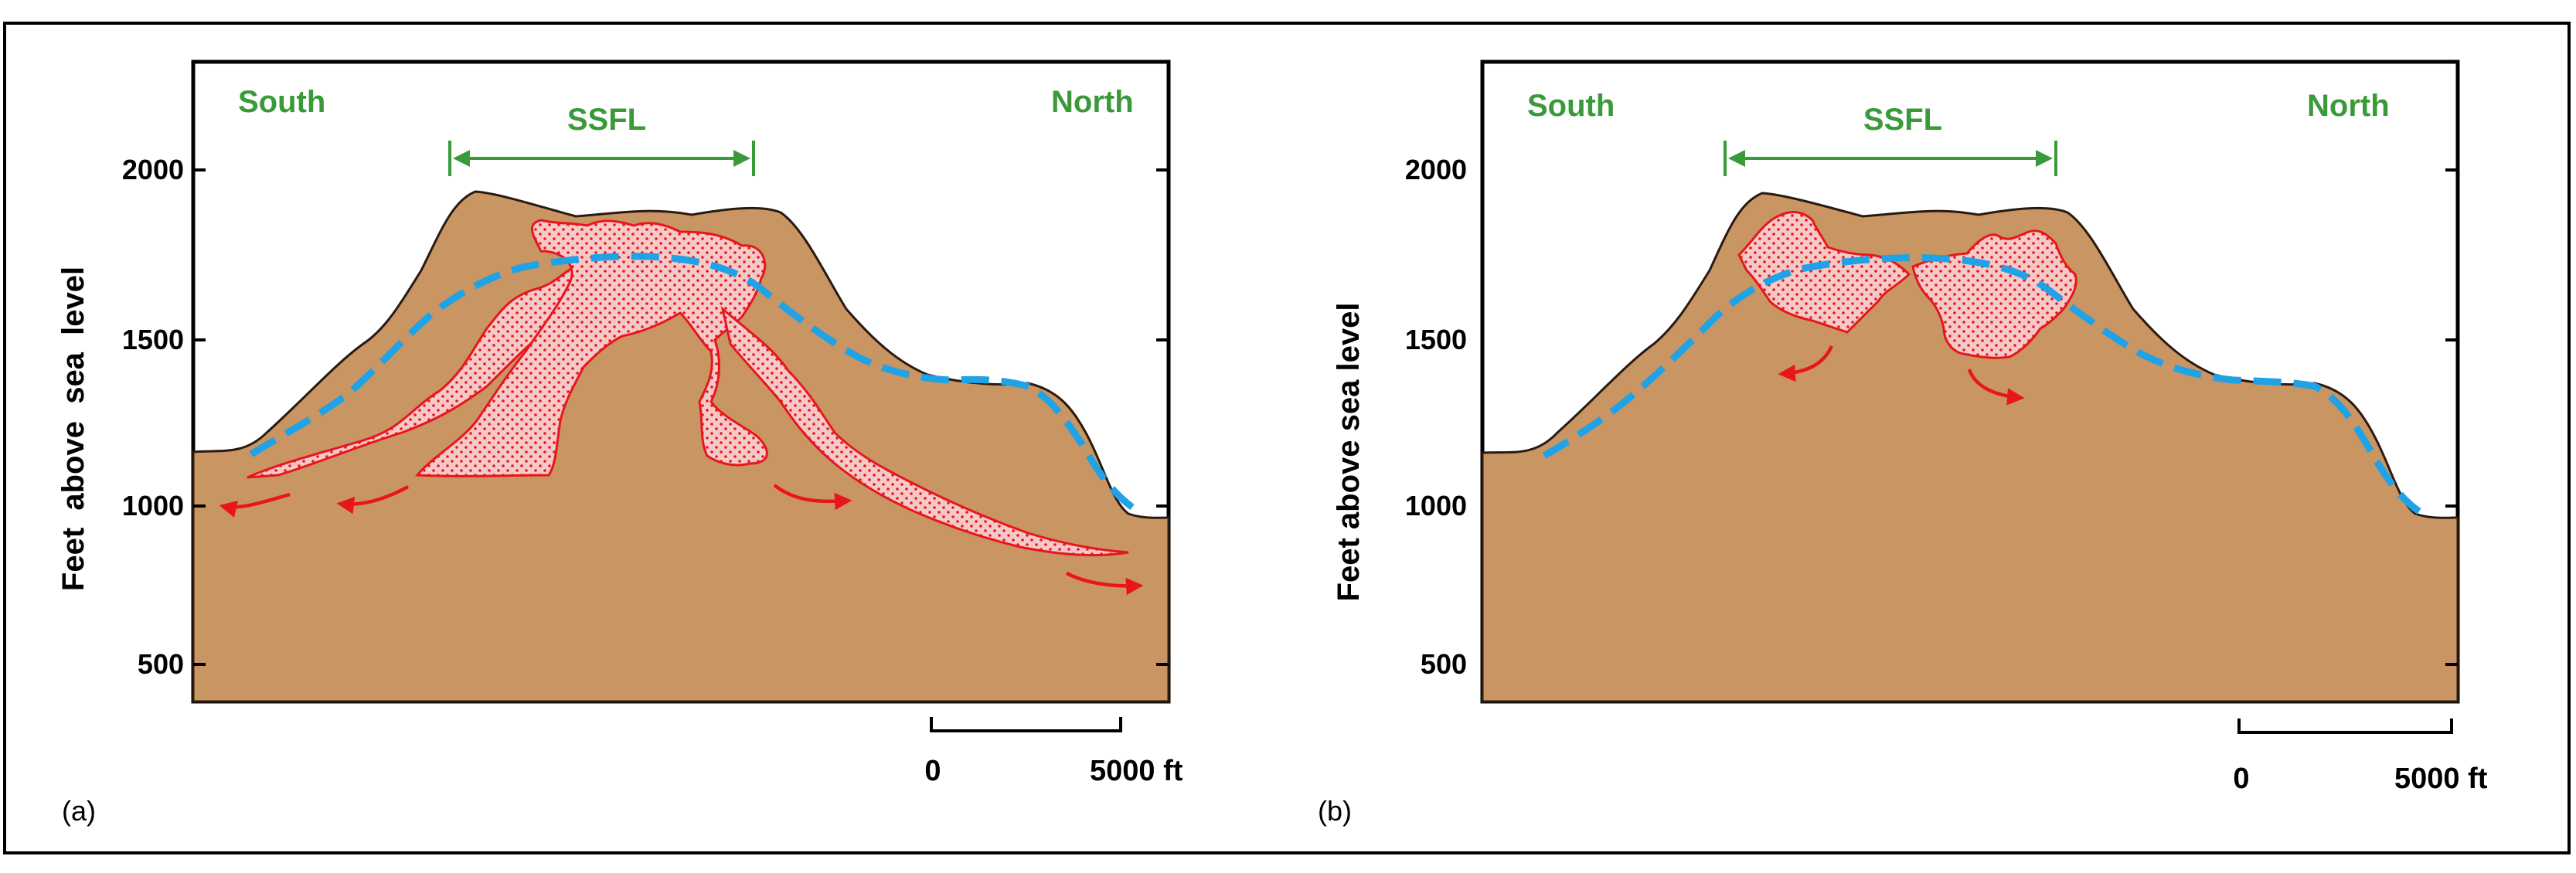  What do you see at coordinates (2045, 159) in the screenshot?
I see `ssfl-arrowhead-right-b` at bounding box center [2045, 159].